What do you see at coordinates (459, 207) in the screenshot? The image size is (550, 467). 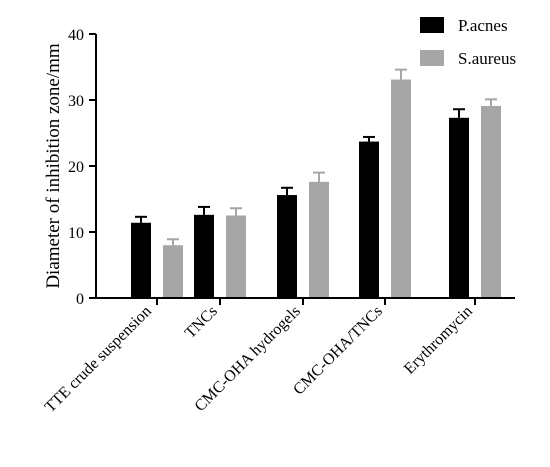 I see `bar-p-acnes-erythromycin` at bounding box center [459, 207].